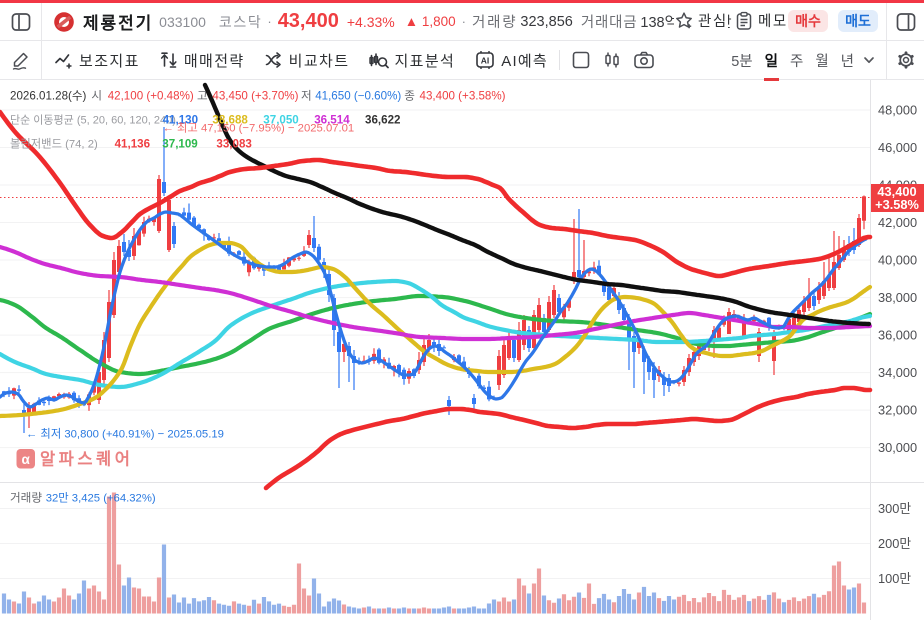 This screenshot has height=620, width=924. Describe the element at coordinates (485, 61) in the screenshot. I see `svg-text: AI` at that location.